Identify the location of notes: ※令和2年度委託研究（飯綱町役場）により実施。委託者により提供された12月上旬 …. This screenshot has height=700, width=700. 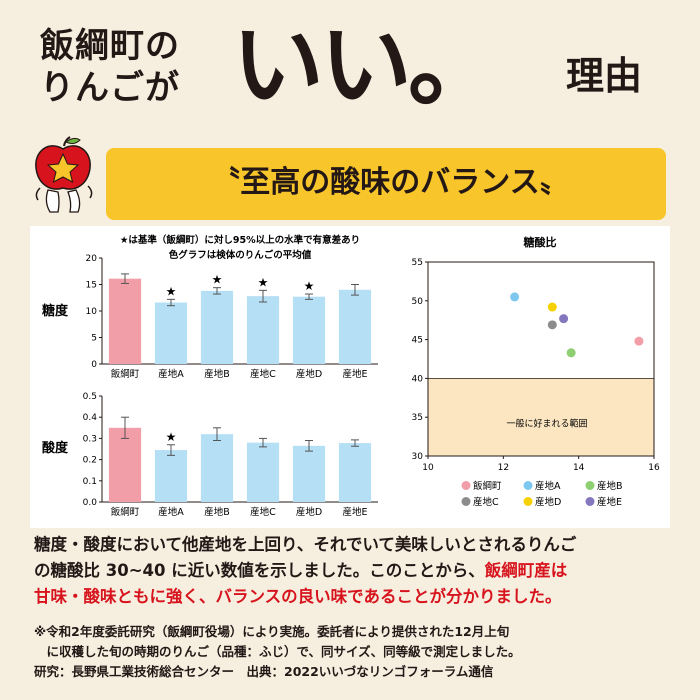
(354, 652).